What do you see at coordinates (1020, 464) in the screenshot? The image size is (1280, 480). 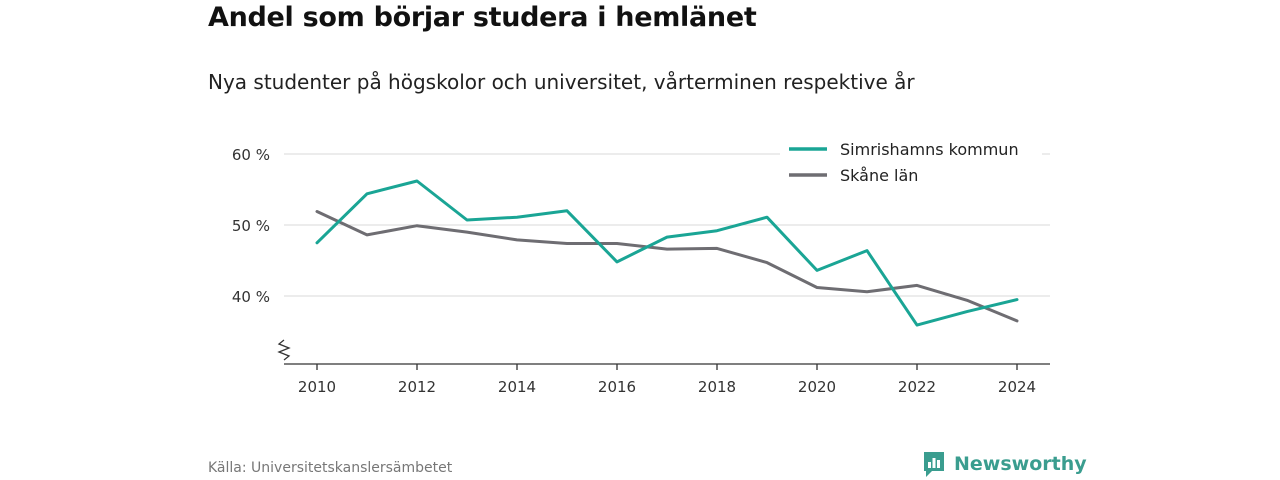 I see `brand-name: Newsworthy` at bounding box center [1020, 464].